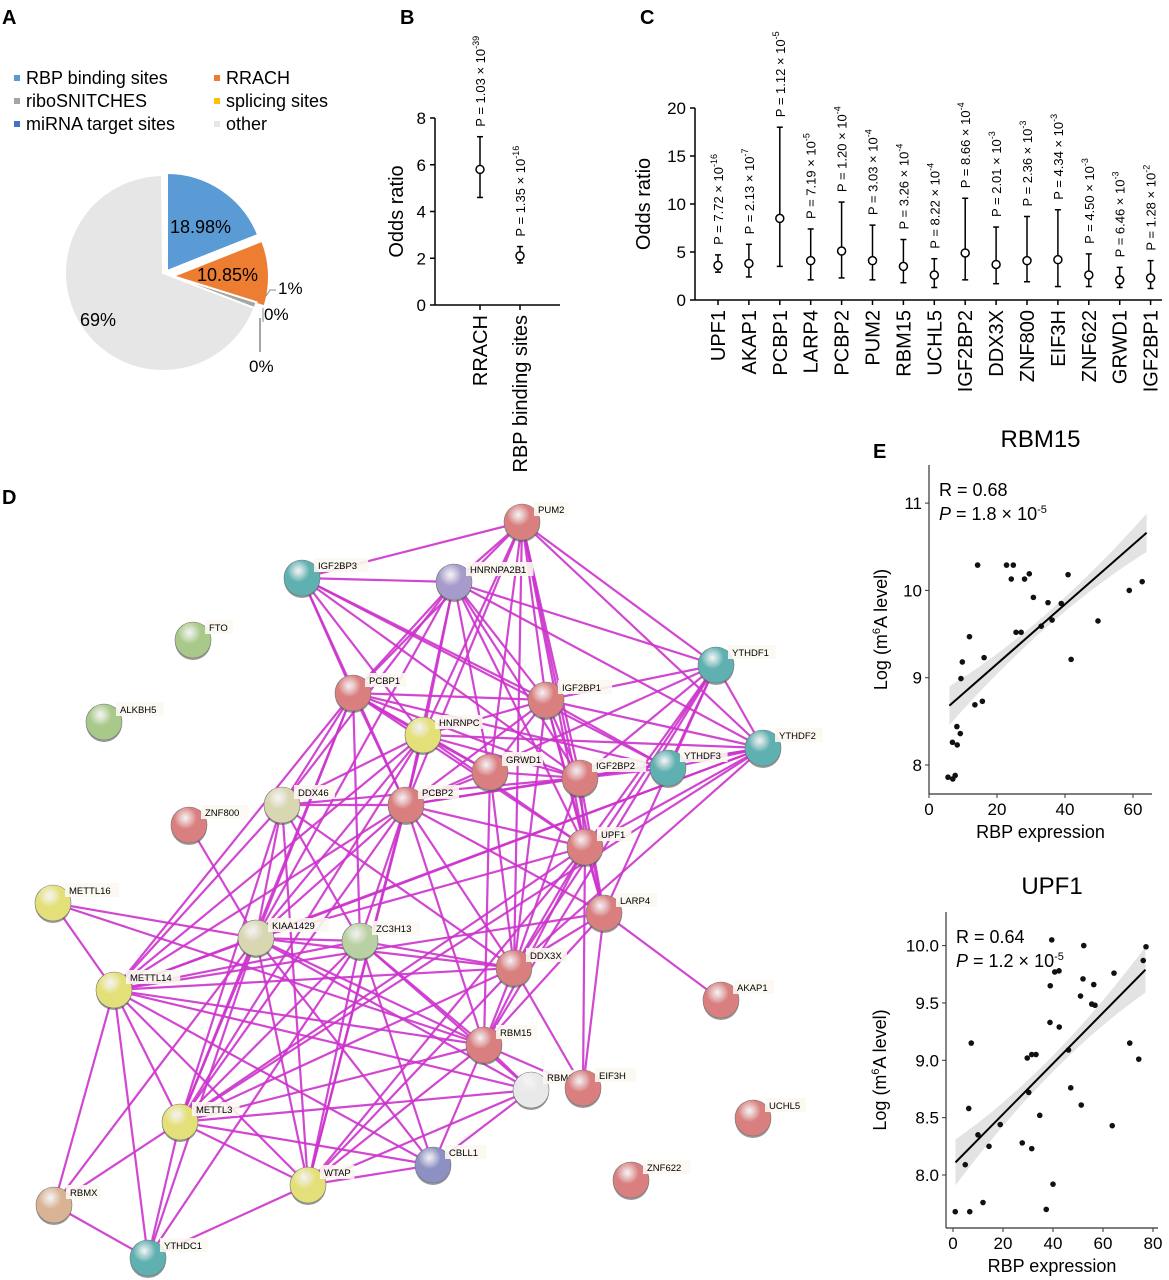 The image size is (1169, 1280). What do you see at coordinates (322, 1185) in the screenshot?
I see `protein-node: WTAP` at bounding box center [322, 1185].